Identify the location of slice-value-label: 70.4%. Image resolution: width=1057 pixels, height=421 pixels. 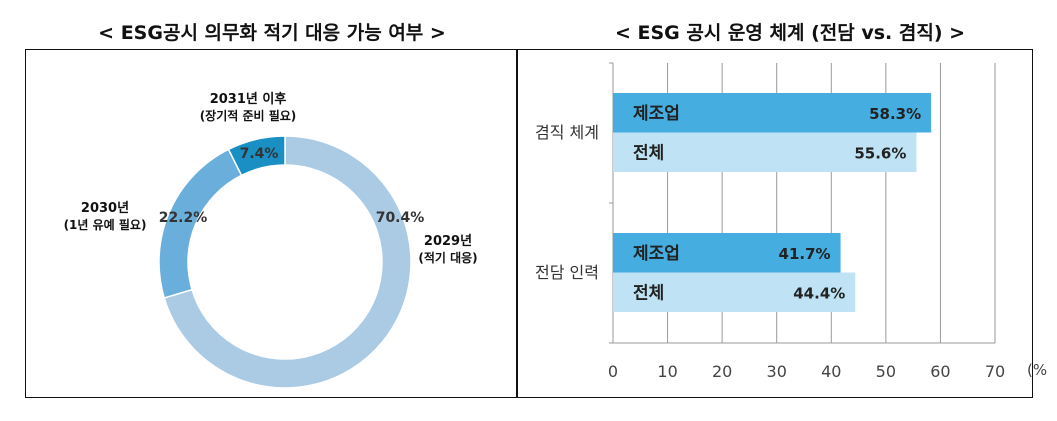
(400, 218).